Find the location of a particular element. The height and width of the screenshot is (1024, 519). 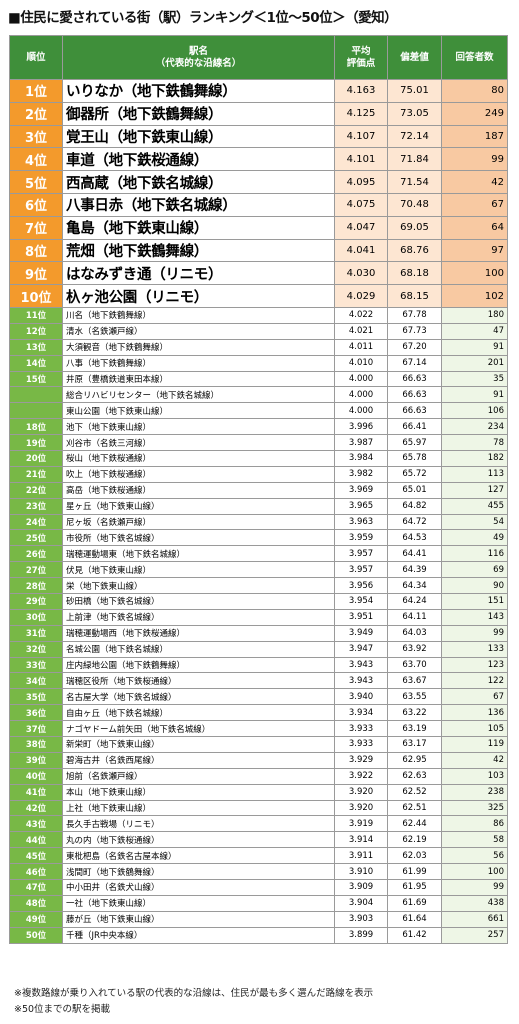

deviation-cell: 62.52 is located at coordinates (414, 792).